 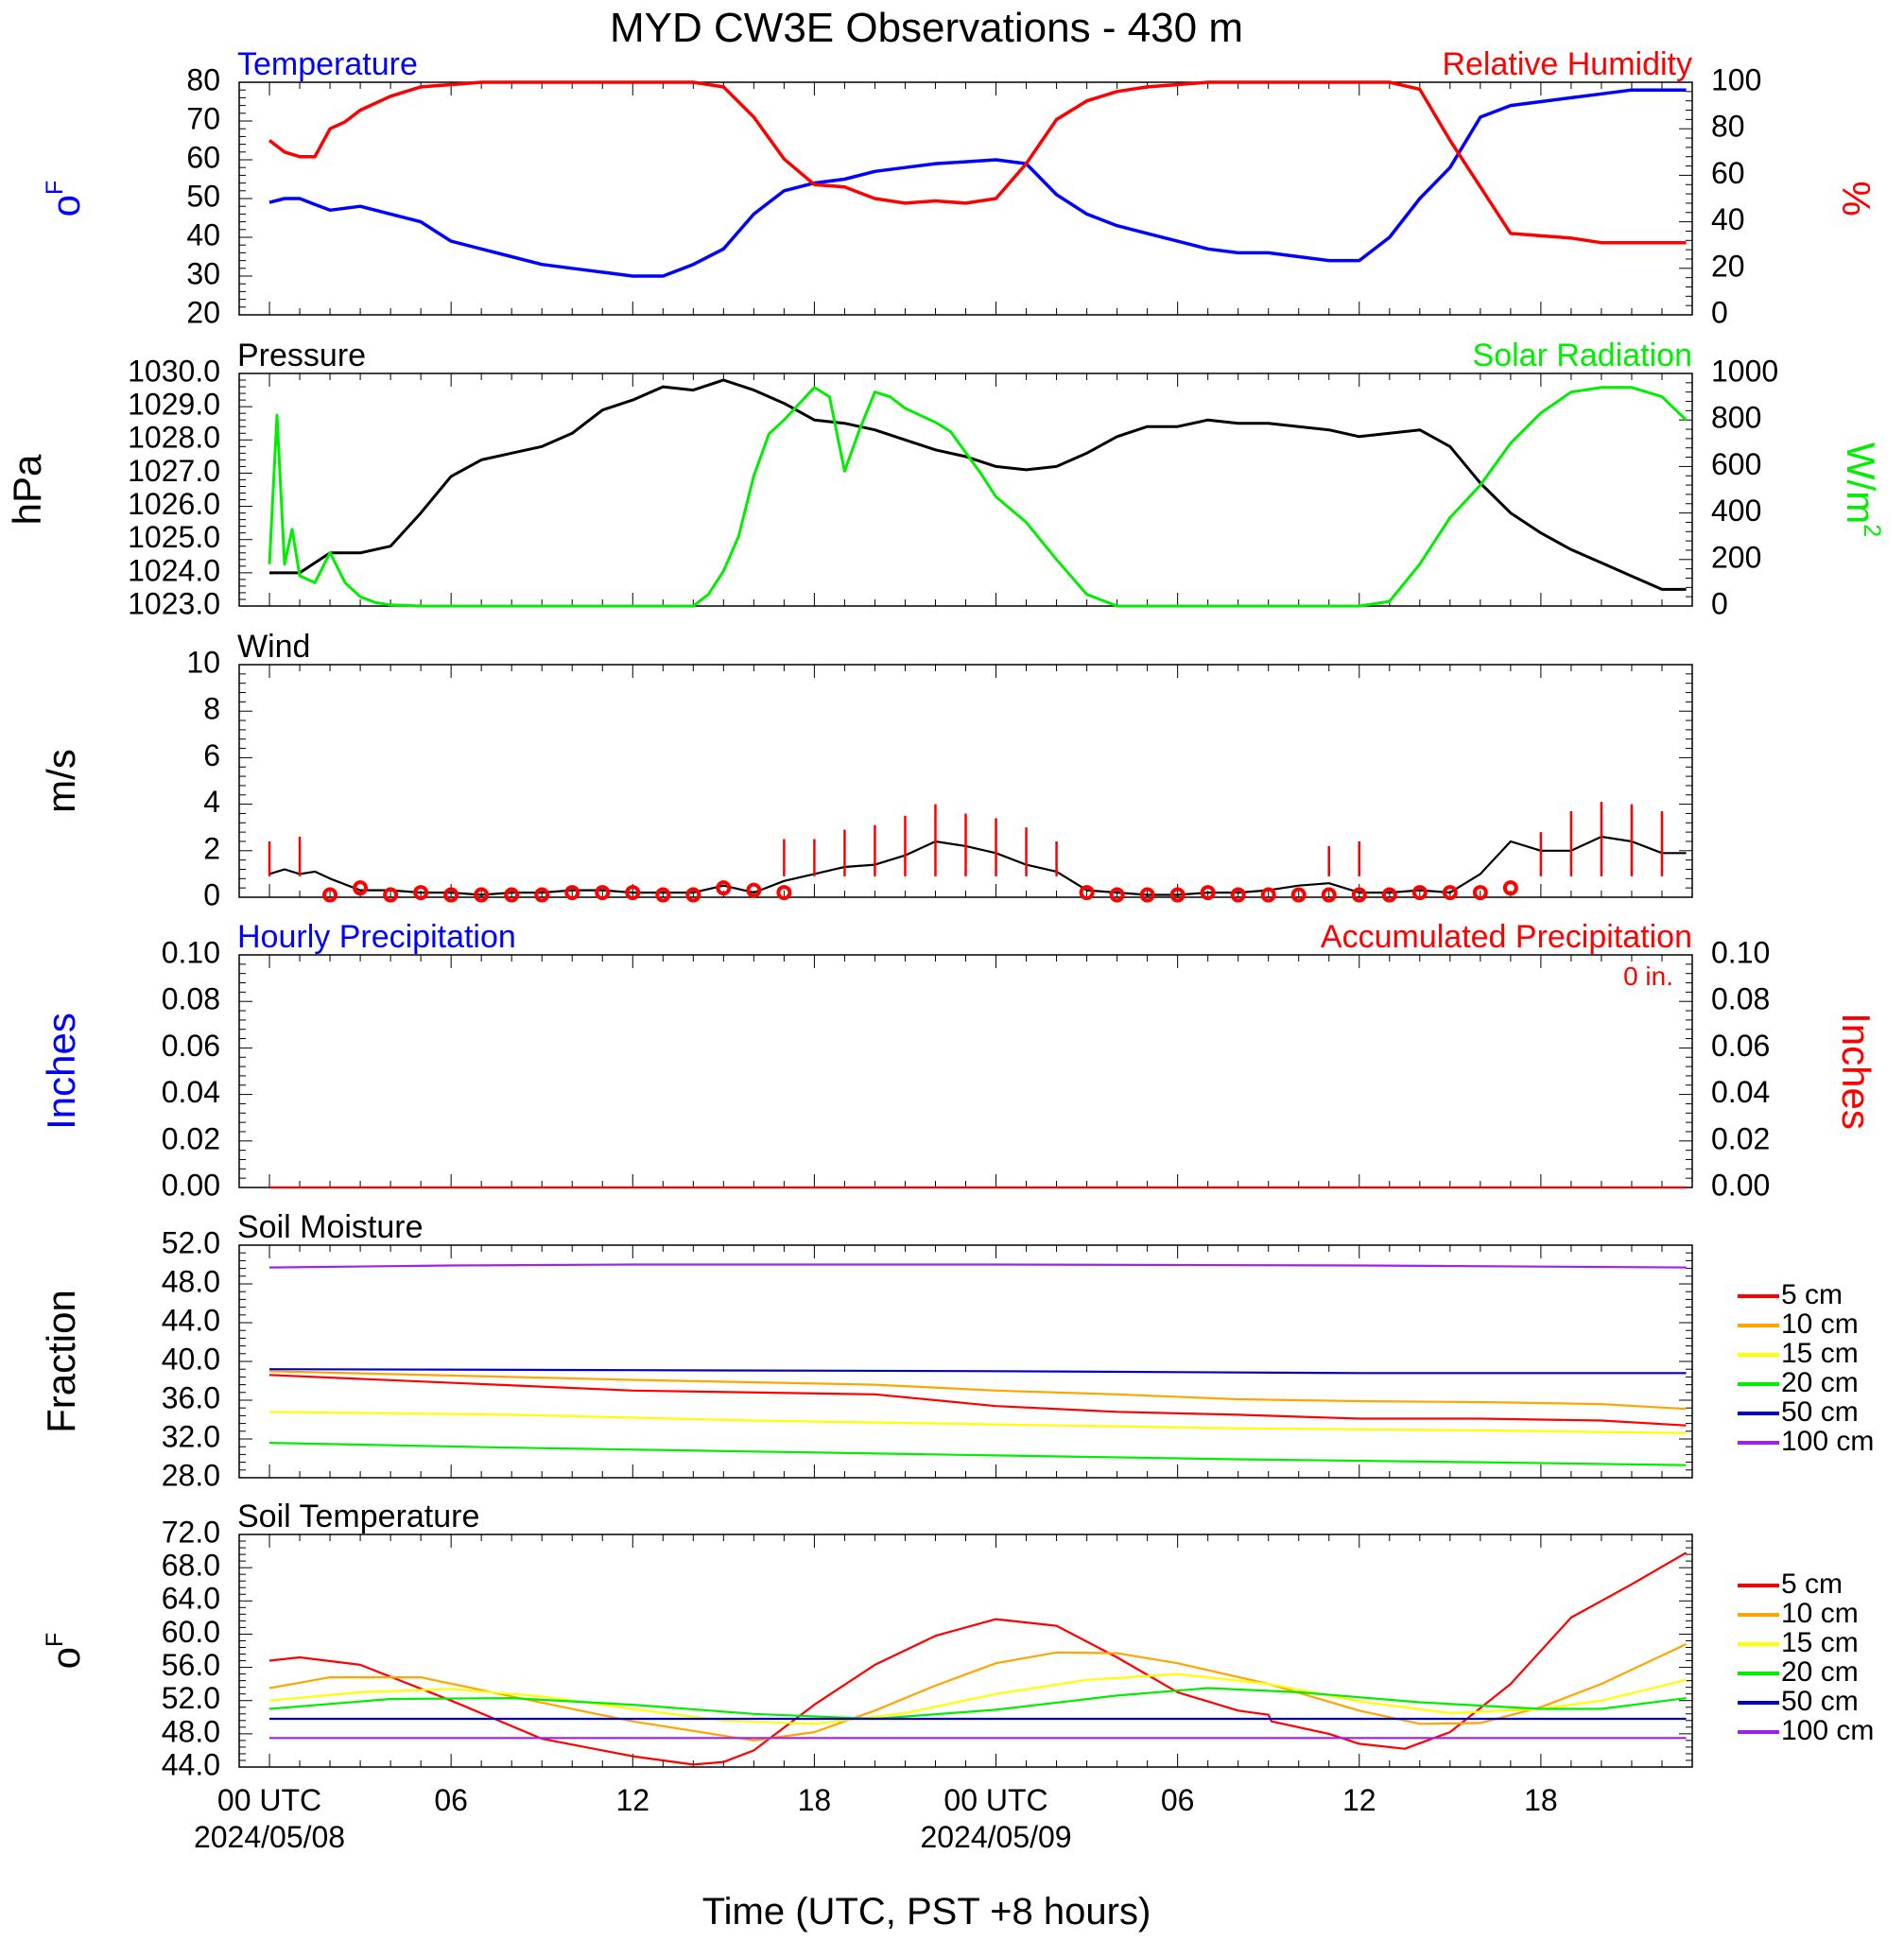 I want to click on precip-total-annotation: 0 in., so click(x=1648, y=977).